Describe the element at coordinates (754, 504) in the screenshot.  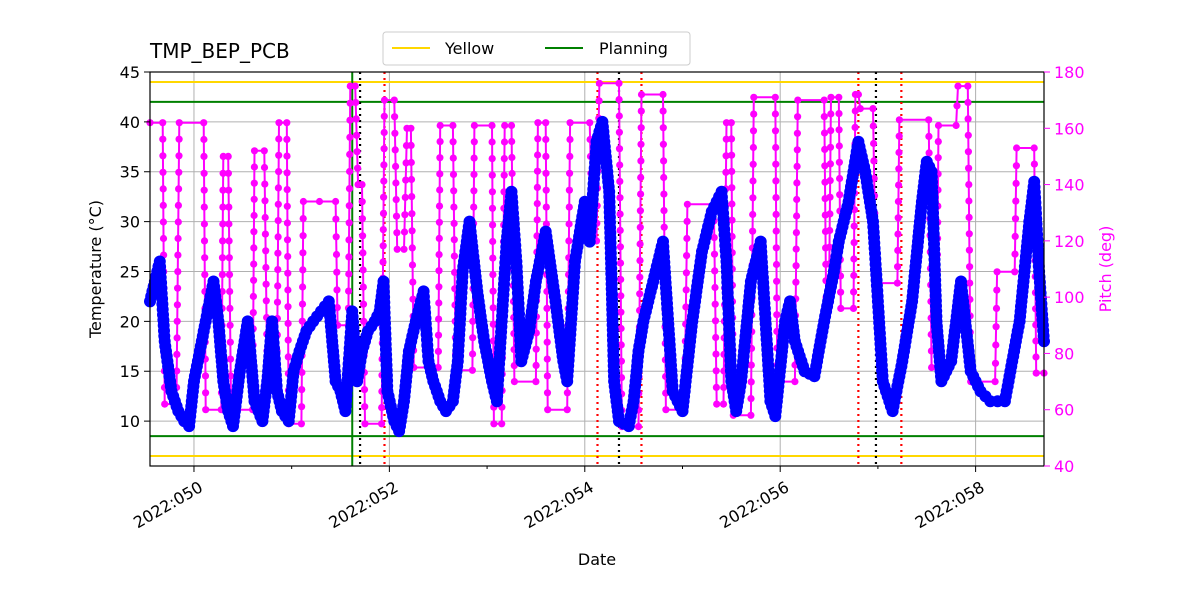
I see `x-tick-label: 2022:056` at that location.